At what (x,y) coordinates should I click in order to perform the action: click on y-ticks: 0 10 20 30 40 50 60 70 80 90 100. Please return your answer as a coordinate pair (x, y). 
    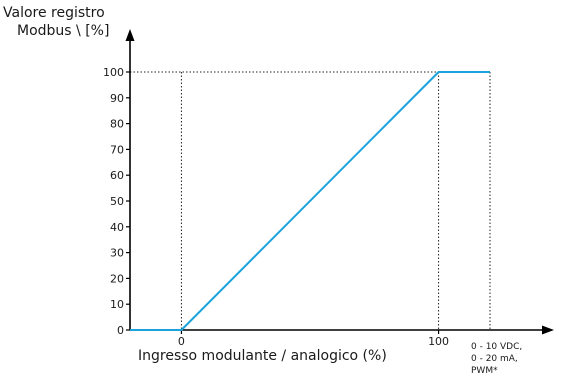
    Looking at the image, I should click on (116, 201).